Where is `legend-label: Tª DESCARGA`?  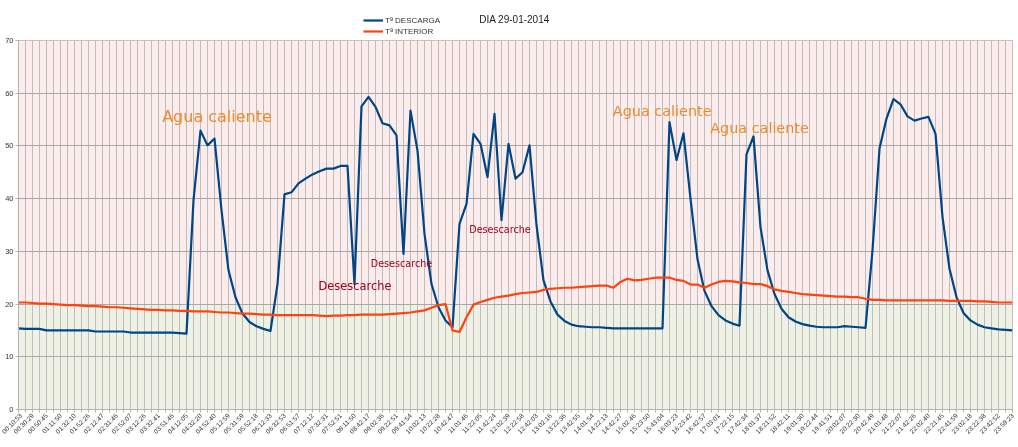
legend-label: Tª DESCARGA is located at coordinates (412, 20).